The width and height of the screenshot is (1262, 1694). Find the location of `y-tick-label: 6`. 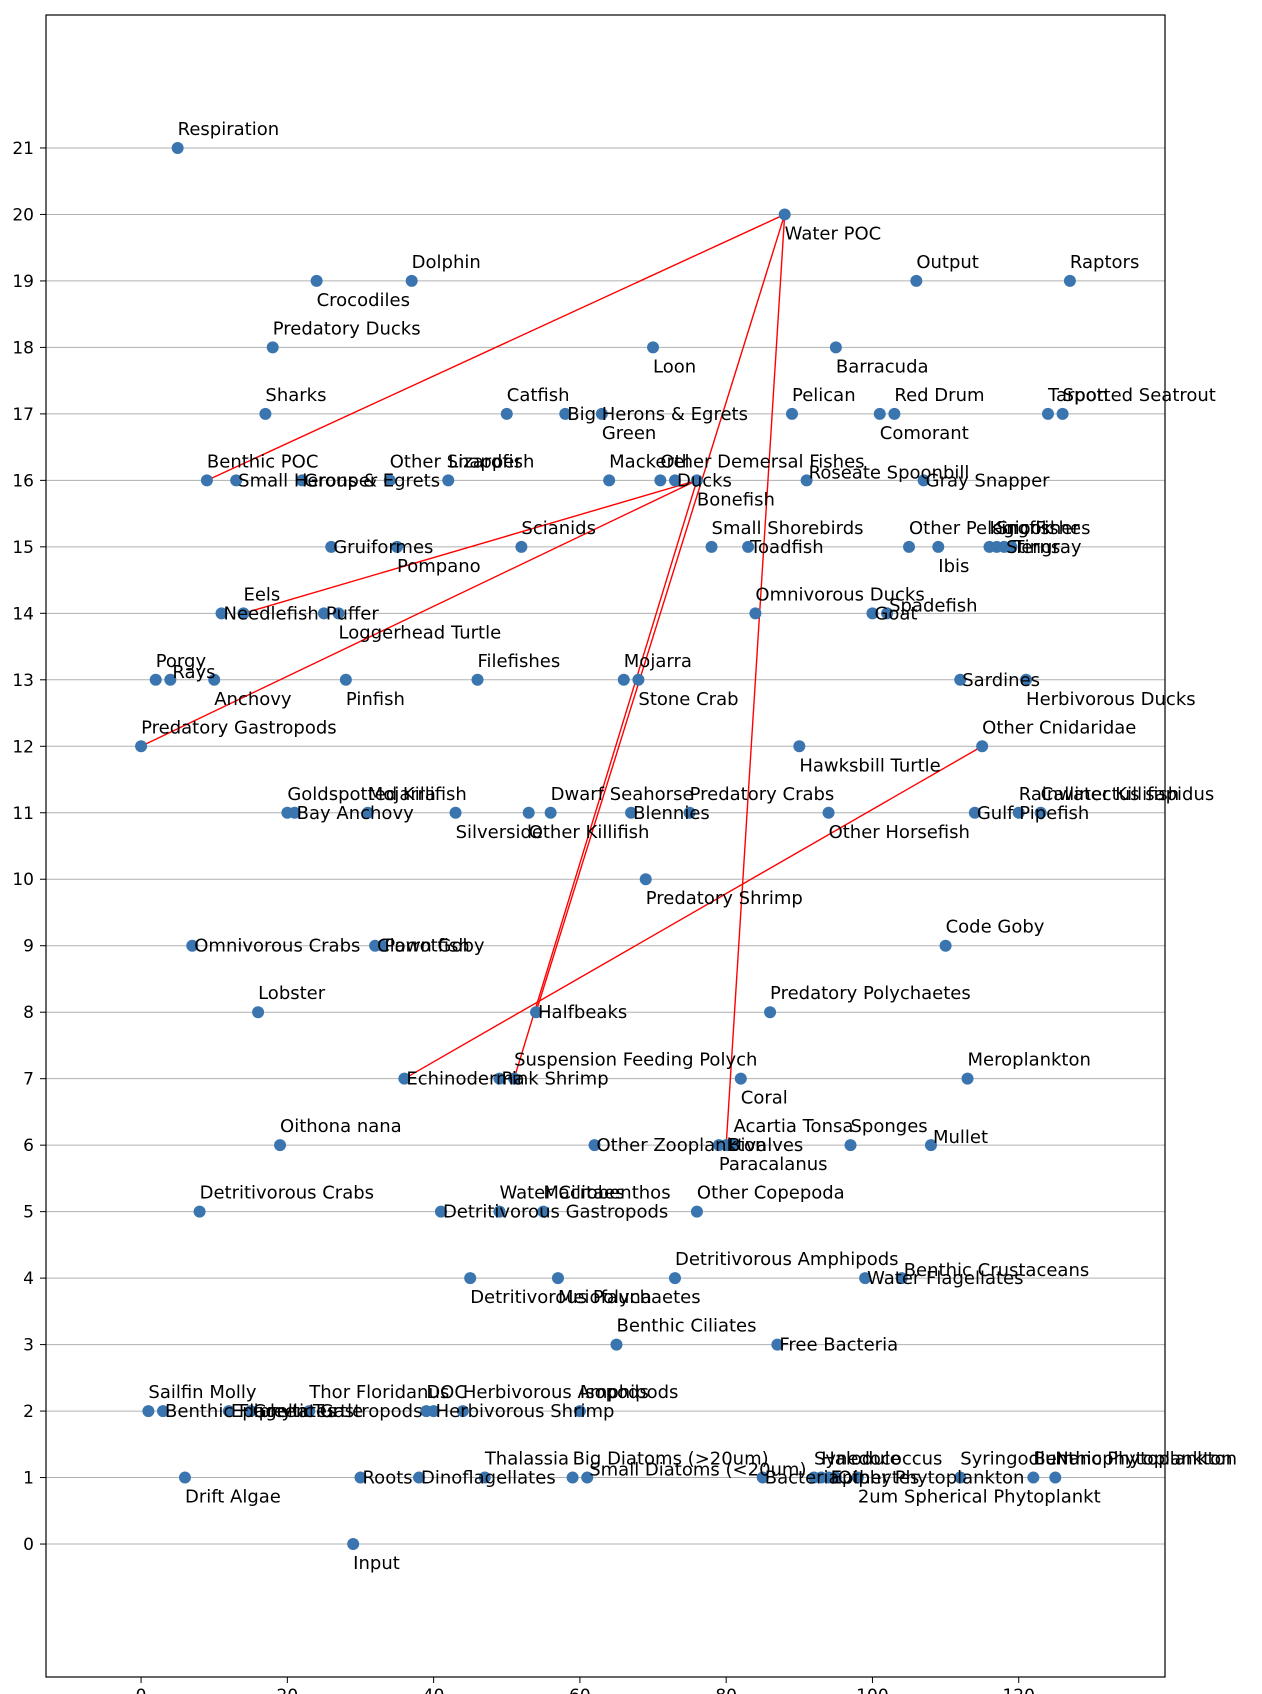

y-tick-label: 6 is located at coordinates (28, 1146).